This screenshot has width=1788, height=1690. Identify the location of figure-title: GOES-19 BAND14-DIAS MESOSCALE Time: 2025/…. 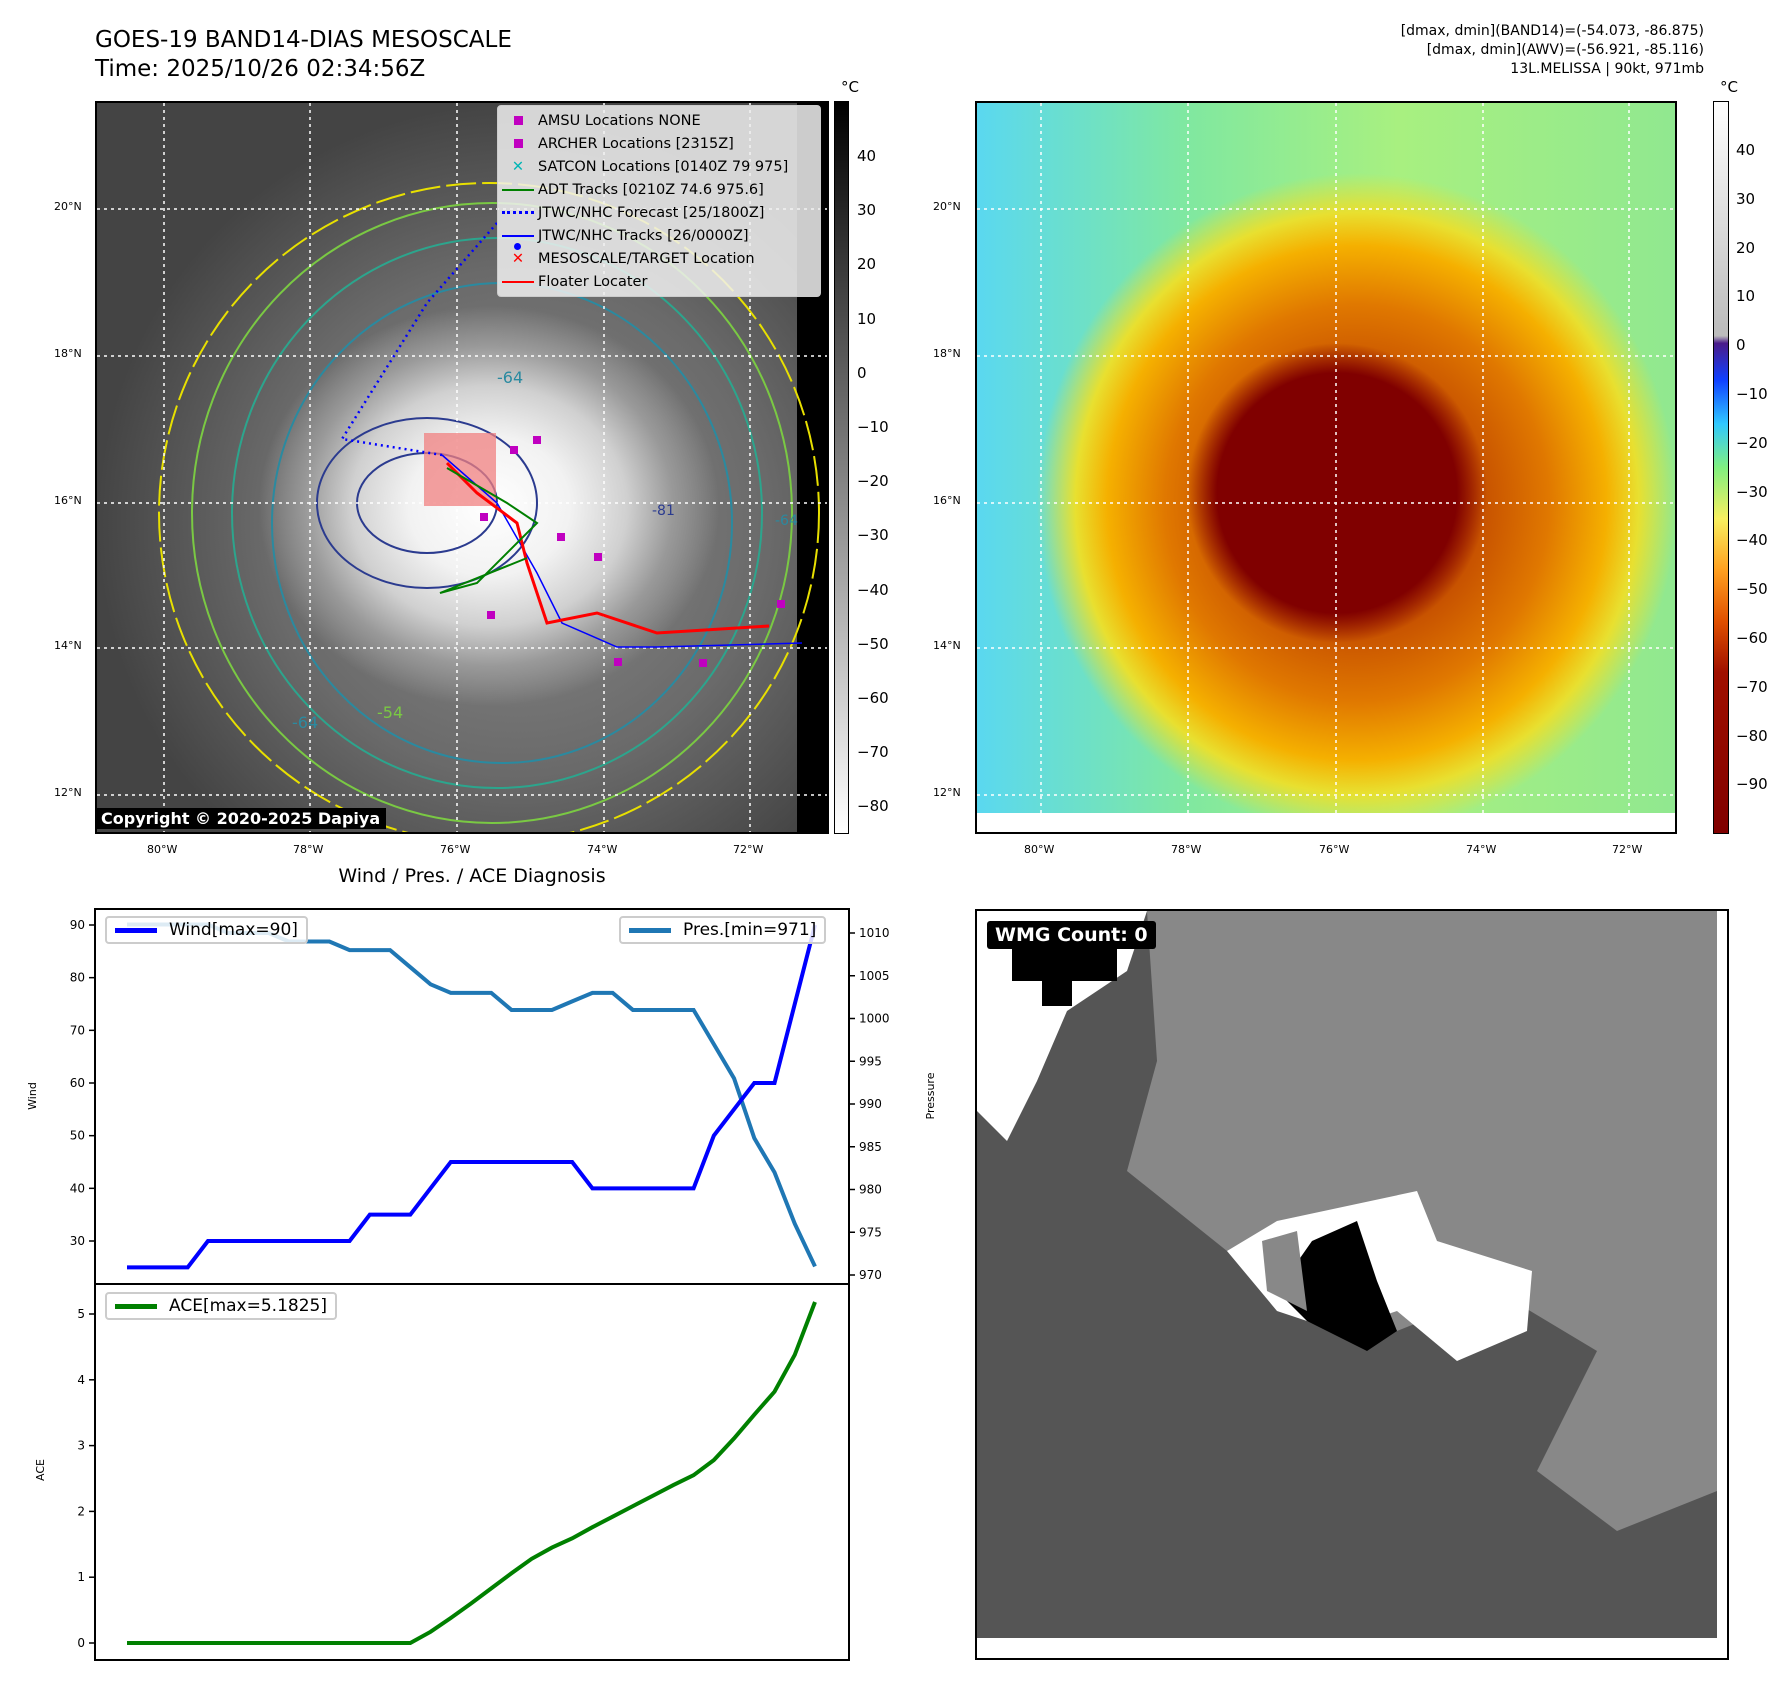
(303, 55).